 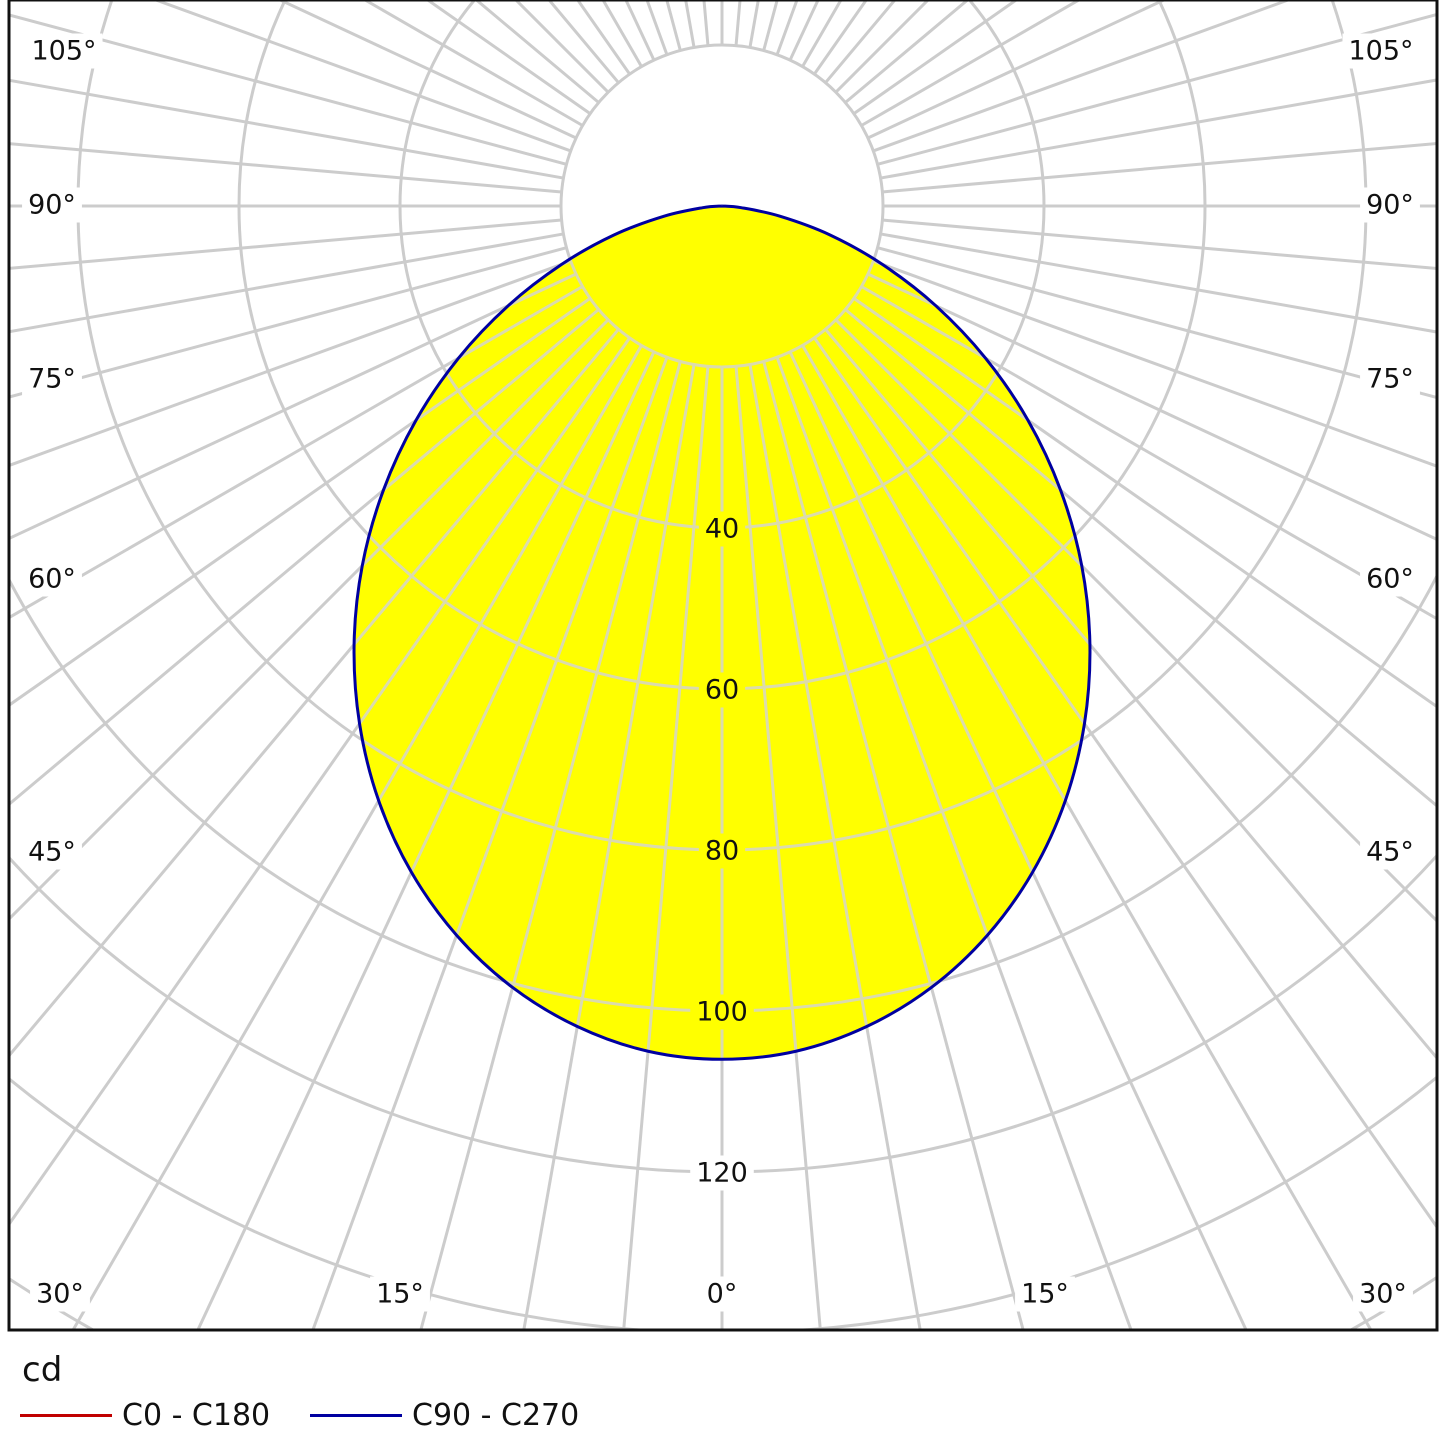 I want to click on svg-text: 60, so click(x=722, y=690).